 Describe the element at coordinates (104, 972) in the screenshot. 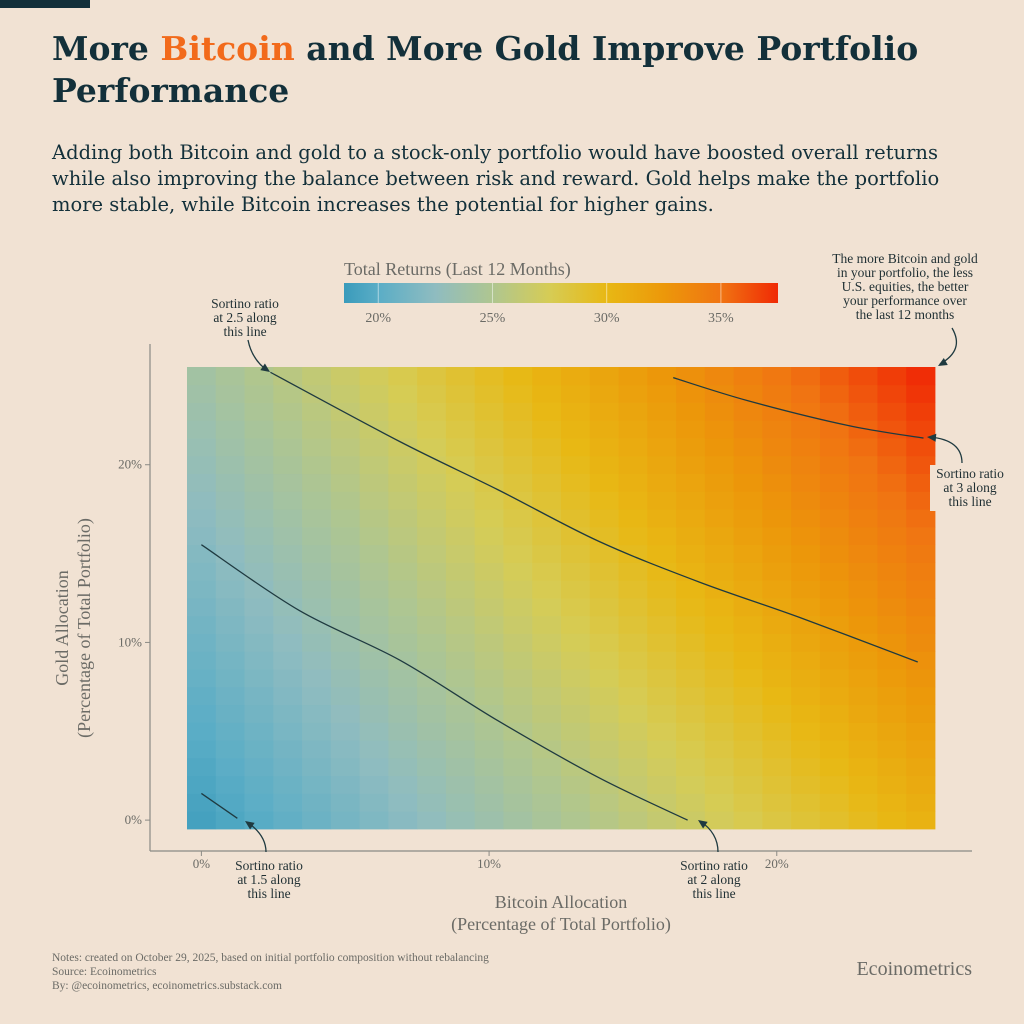

I see `source-text: Source: Ecoinometrics` at that location.